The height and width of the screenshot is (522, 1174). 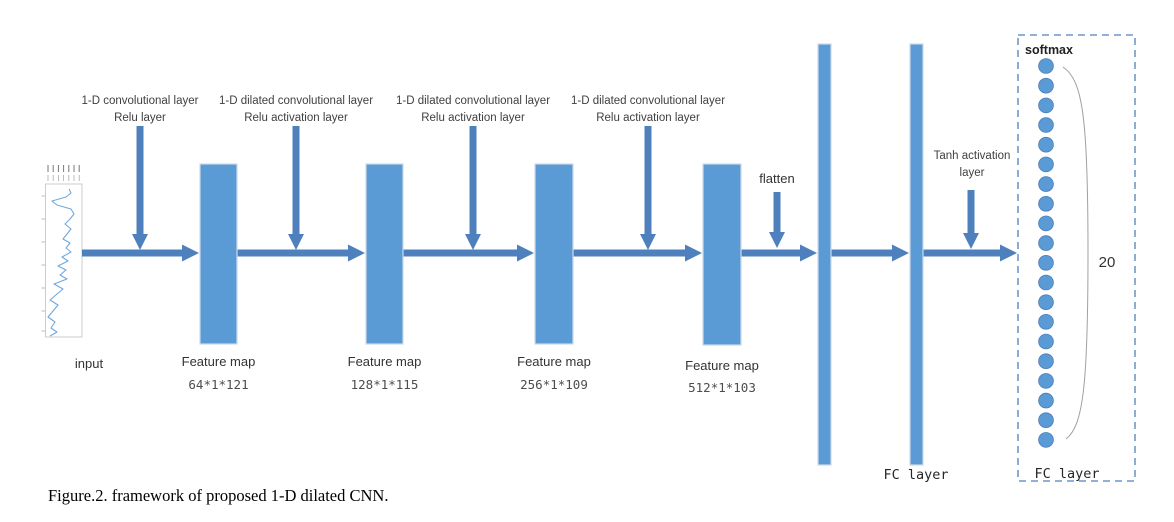 I want to click on feature-map-1-title: Feature map, so click(x=219, y=361).